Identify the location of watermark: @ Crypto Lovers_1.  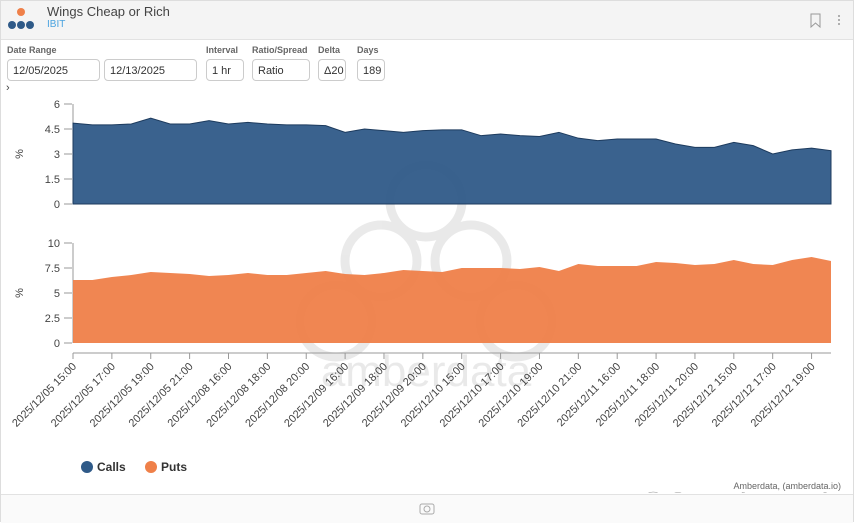
(736, 490).